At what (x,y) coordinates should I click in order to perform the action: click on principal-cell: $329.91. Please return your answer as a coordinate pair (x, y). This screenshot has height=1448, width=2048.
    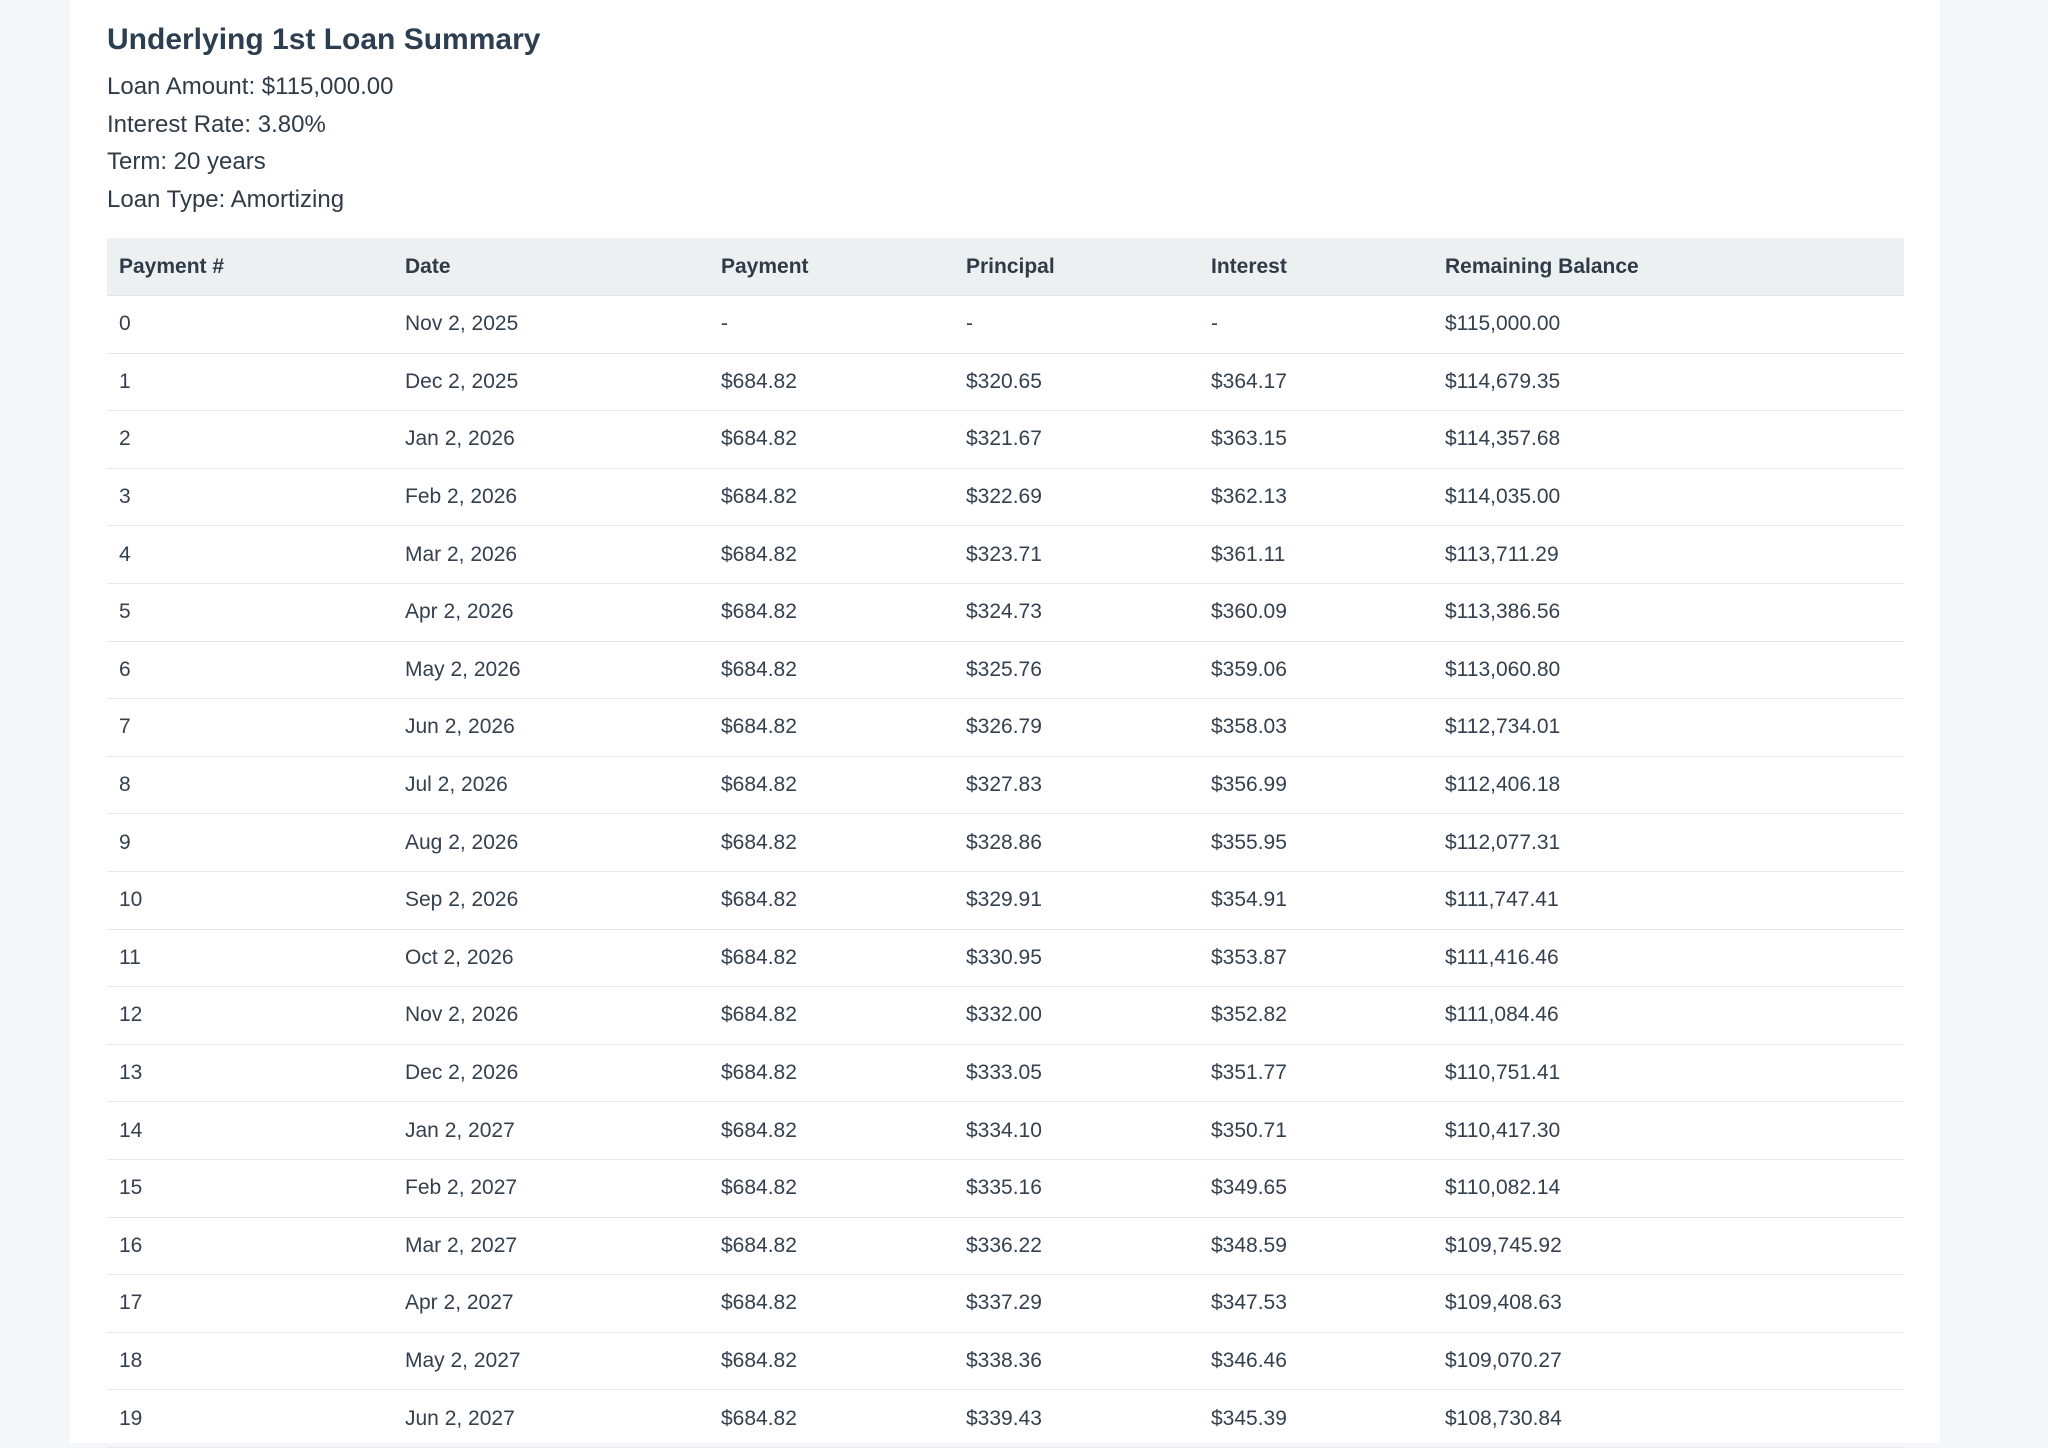
    Looking at the image, I should click on (1076, 900).